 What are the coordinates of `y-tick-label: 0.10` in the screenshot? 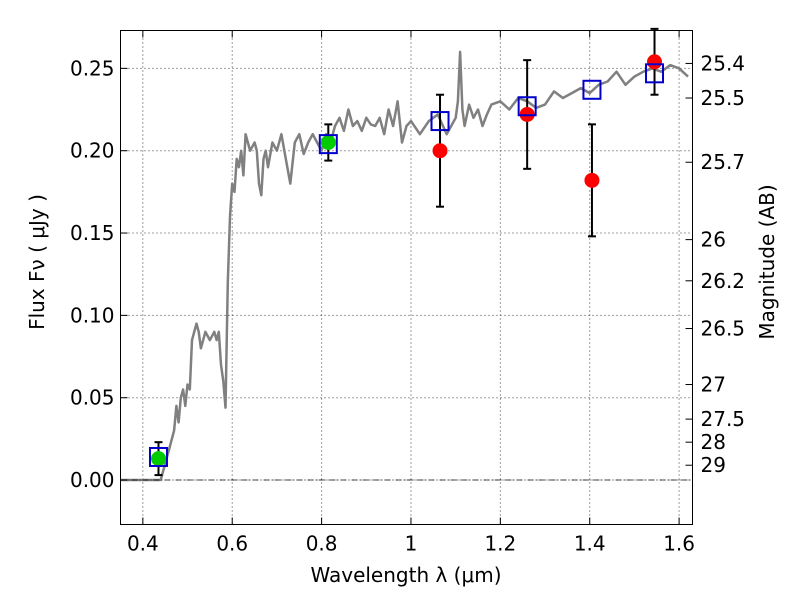 It's located at (92, 315).